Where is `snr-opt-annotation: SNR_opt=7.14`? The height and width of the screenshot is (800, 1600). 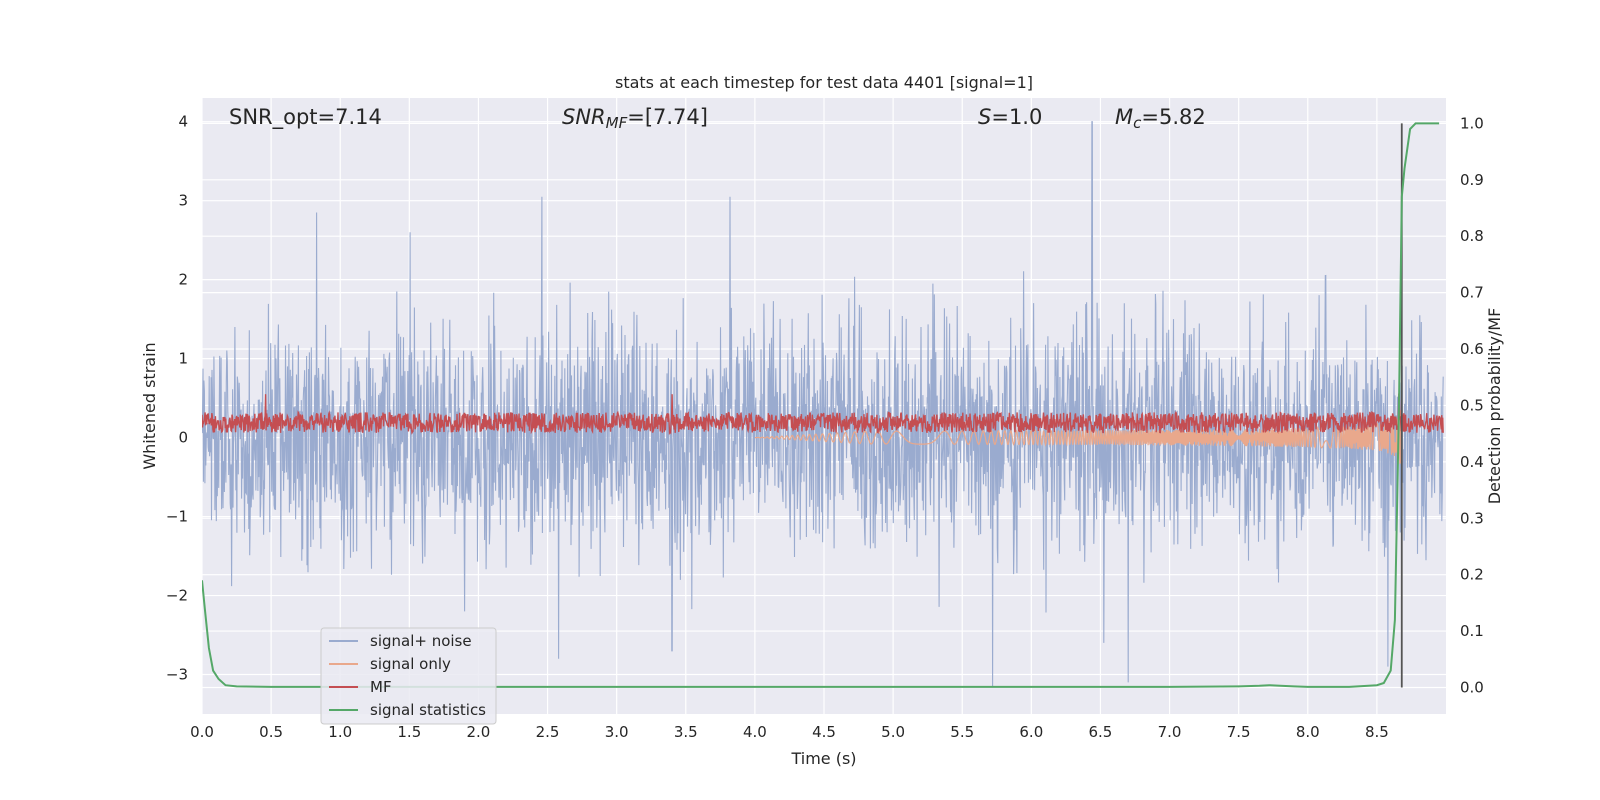
snr-opt-annotation: SNR_opt=7.14 is located at coordinates (305, 117).